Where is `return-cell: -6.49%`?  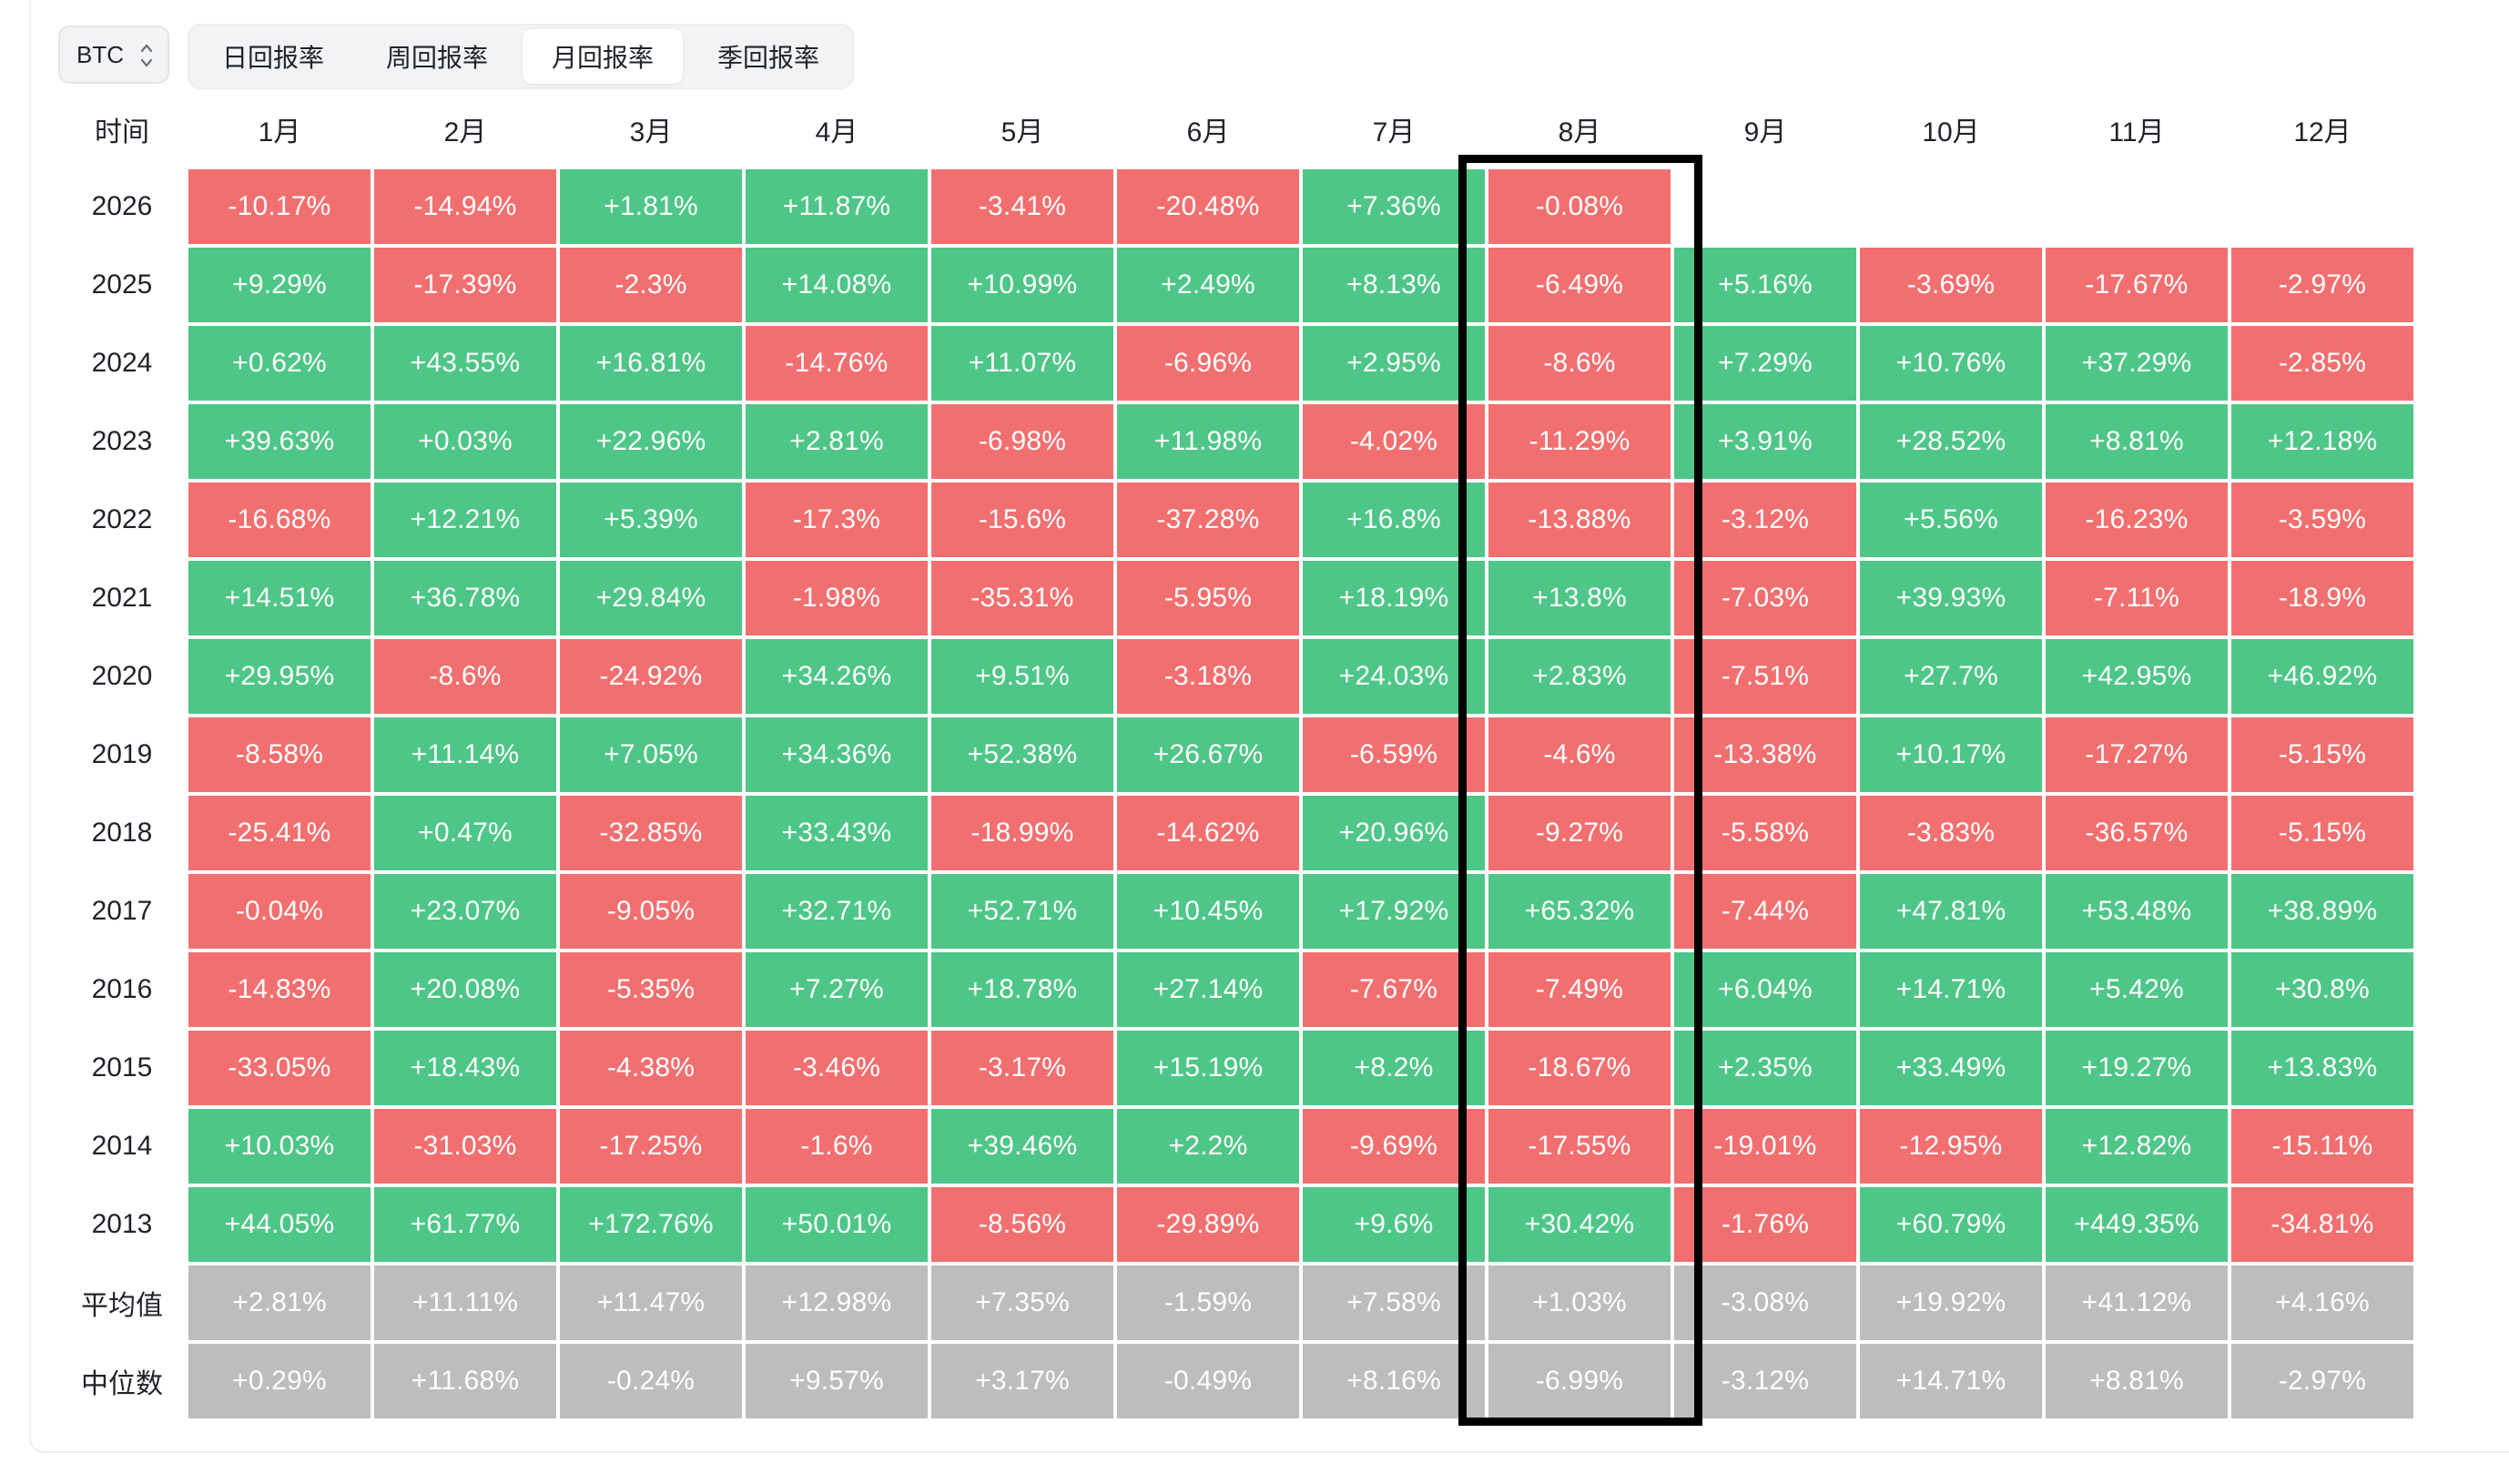
return-cell: -6.49% is located at coordinates (1579, 285).